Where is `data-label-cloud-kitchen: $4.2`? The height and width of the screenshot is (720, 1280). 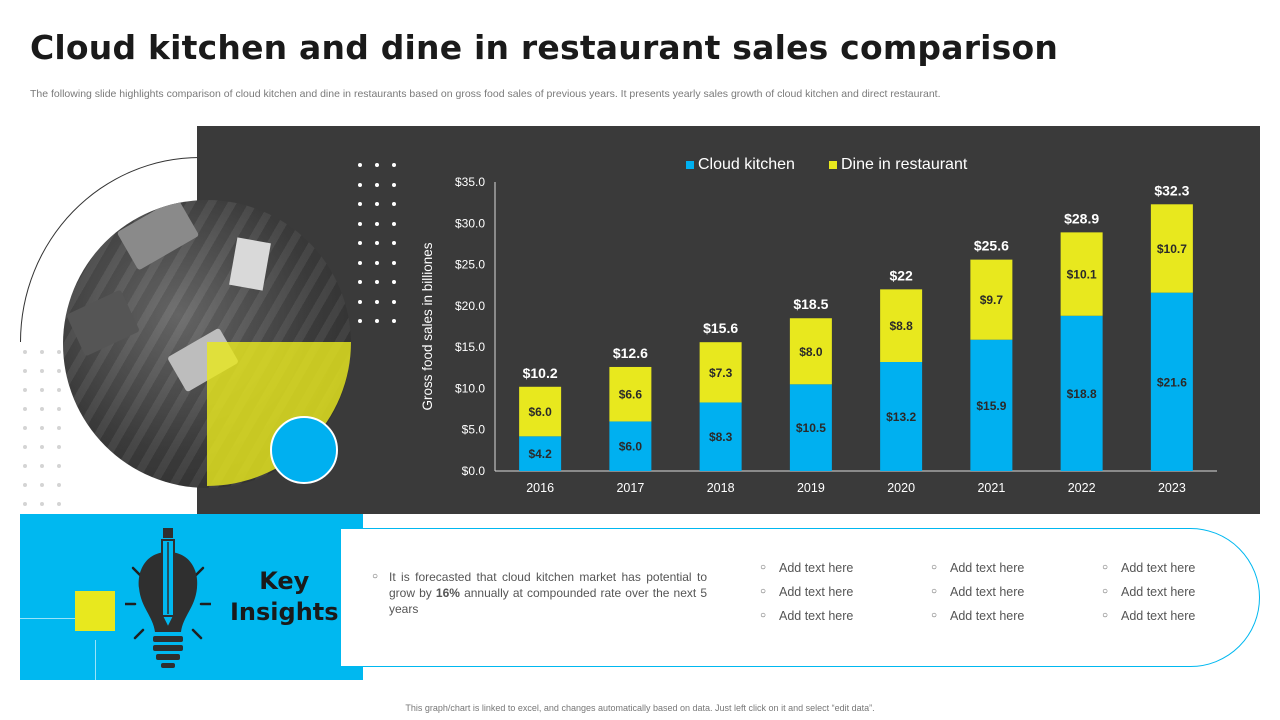 data-label-cloud-kitchen: $4.2 is located at coordinates (540, 454).